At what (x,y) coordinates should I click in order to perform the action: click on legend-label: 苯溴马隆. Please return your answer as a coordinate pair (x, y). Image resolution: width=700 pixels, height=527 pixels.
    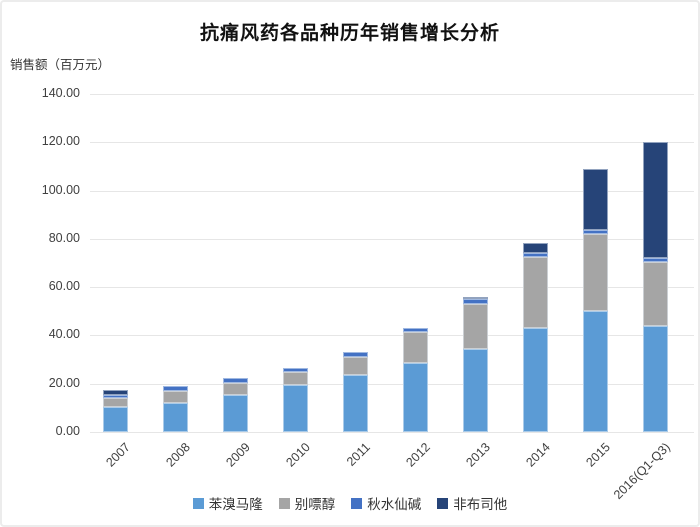
    Looking at the image, I should click on (235, 504).